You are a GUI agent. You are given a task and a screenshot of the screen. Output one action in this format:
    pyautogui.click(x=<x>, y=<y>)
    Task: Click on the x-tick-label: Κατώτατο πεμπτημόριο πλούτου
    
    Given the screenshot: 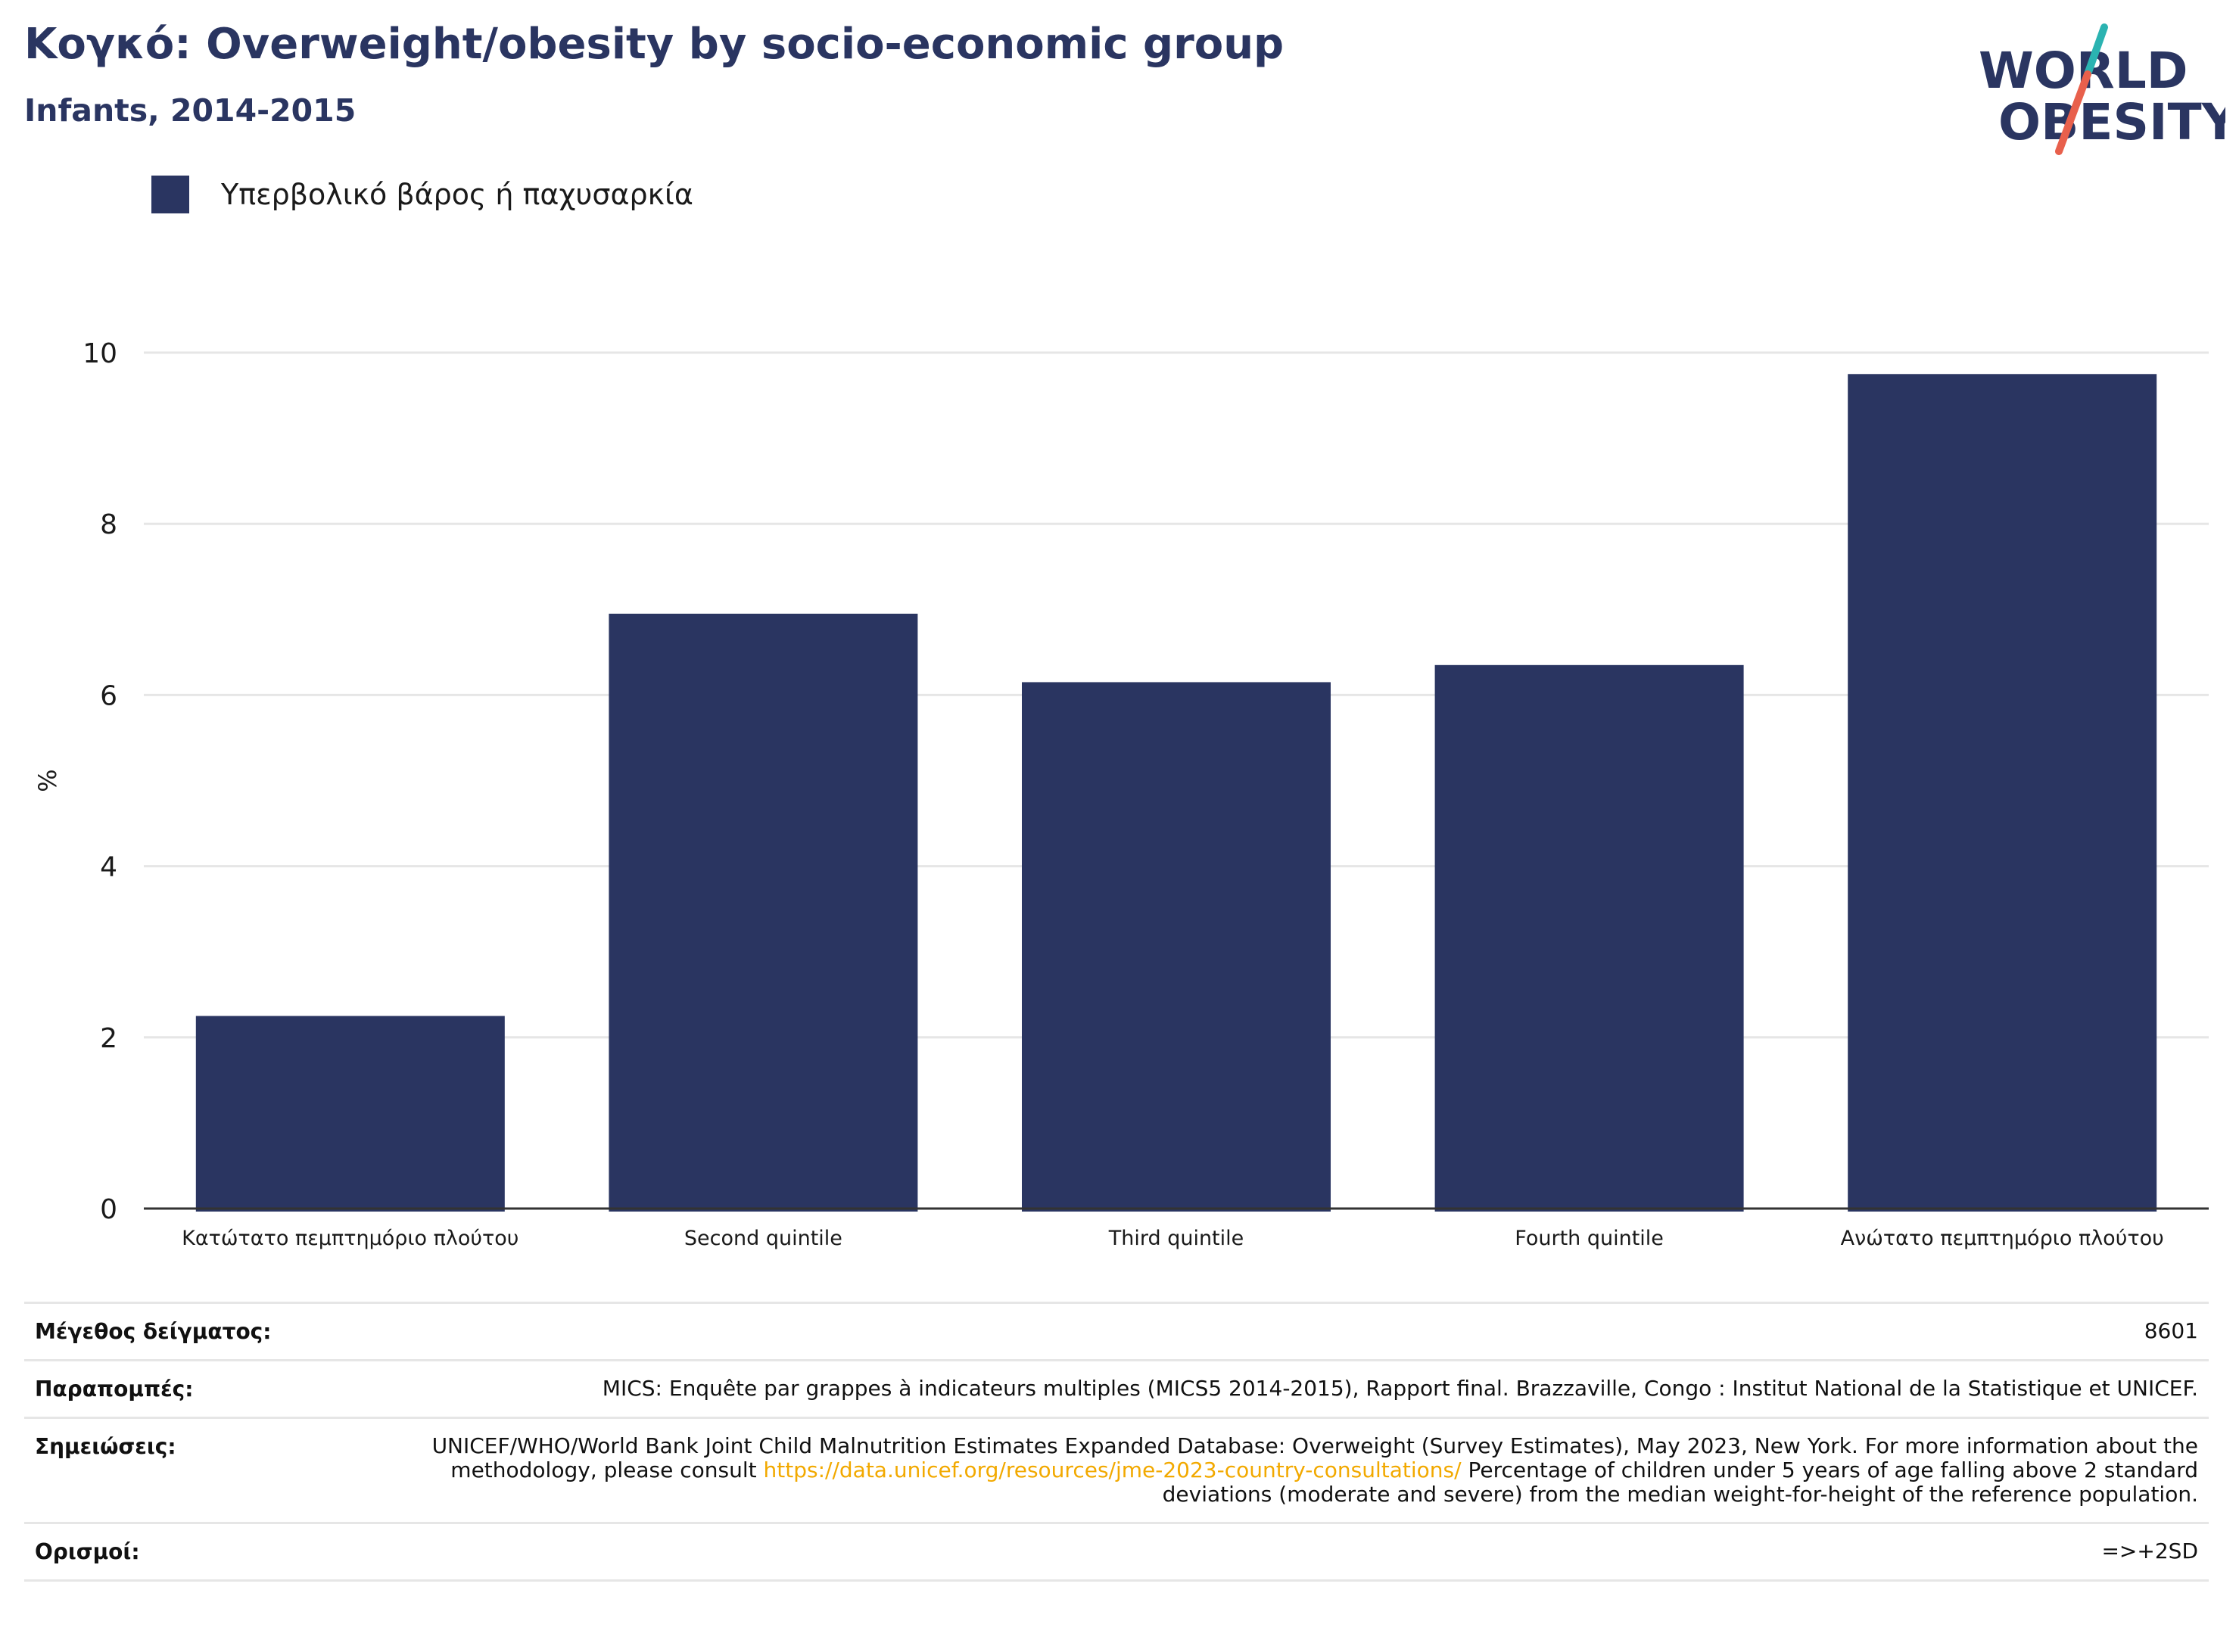 What is the action you would take?
    pyautogui.click(x=350, y=1239)
    